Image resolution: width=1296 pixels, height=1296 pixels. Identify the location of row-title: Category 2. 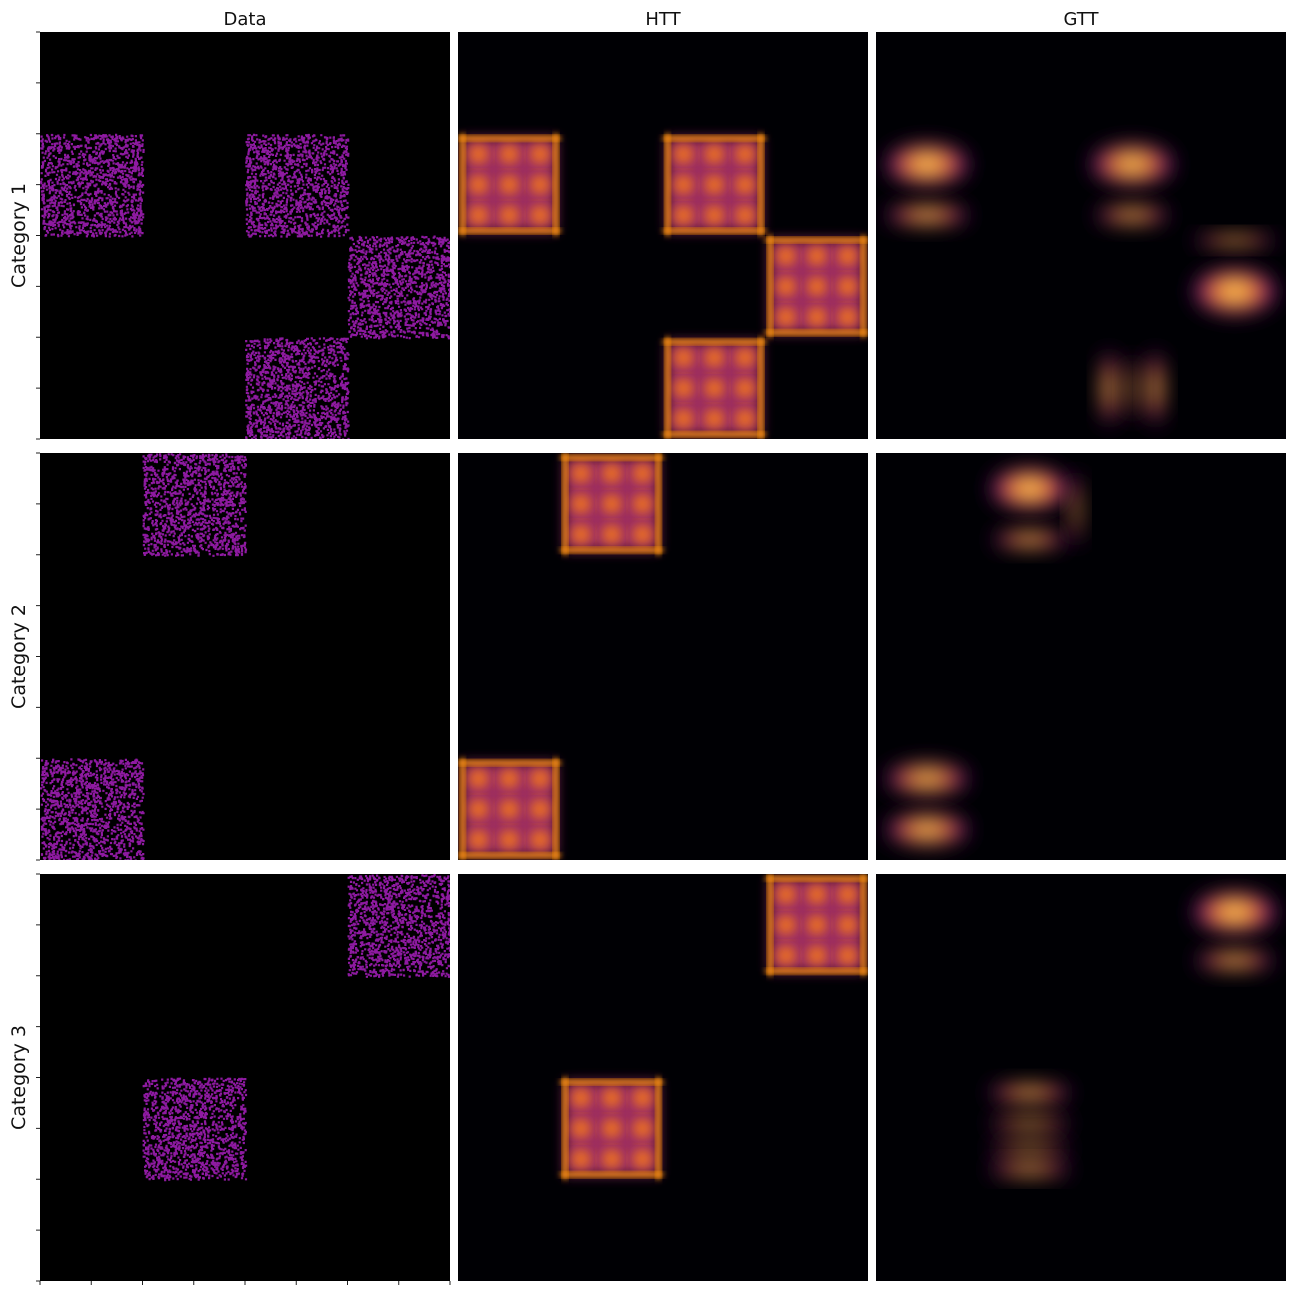
(19, 656).